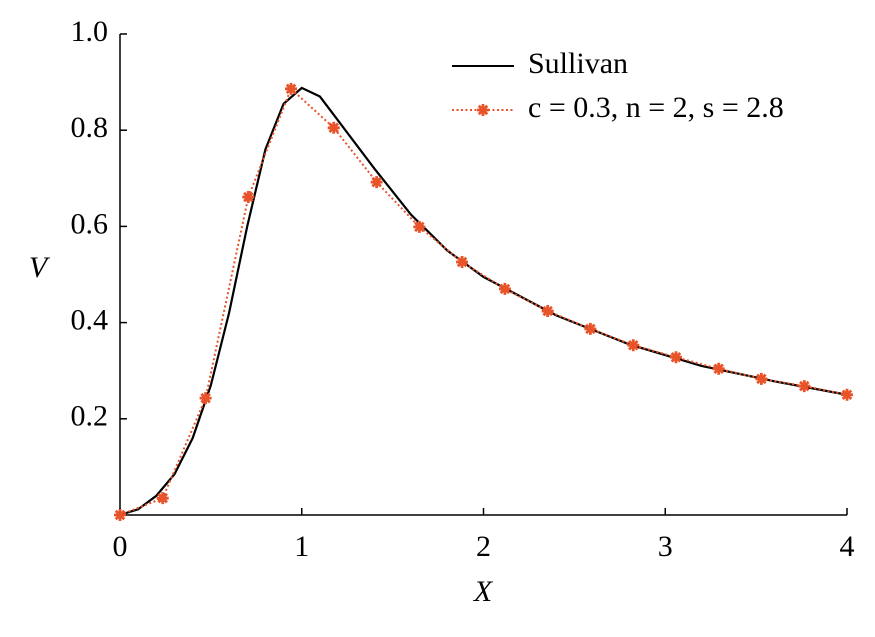 This screenshot has height=637, width=875. Describe the element at coordinates (90, 416) in the screenshot. I see `y-tick-label: 0.2` at that location.